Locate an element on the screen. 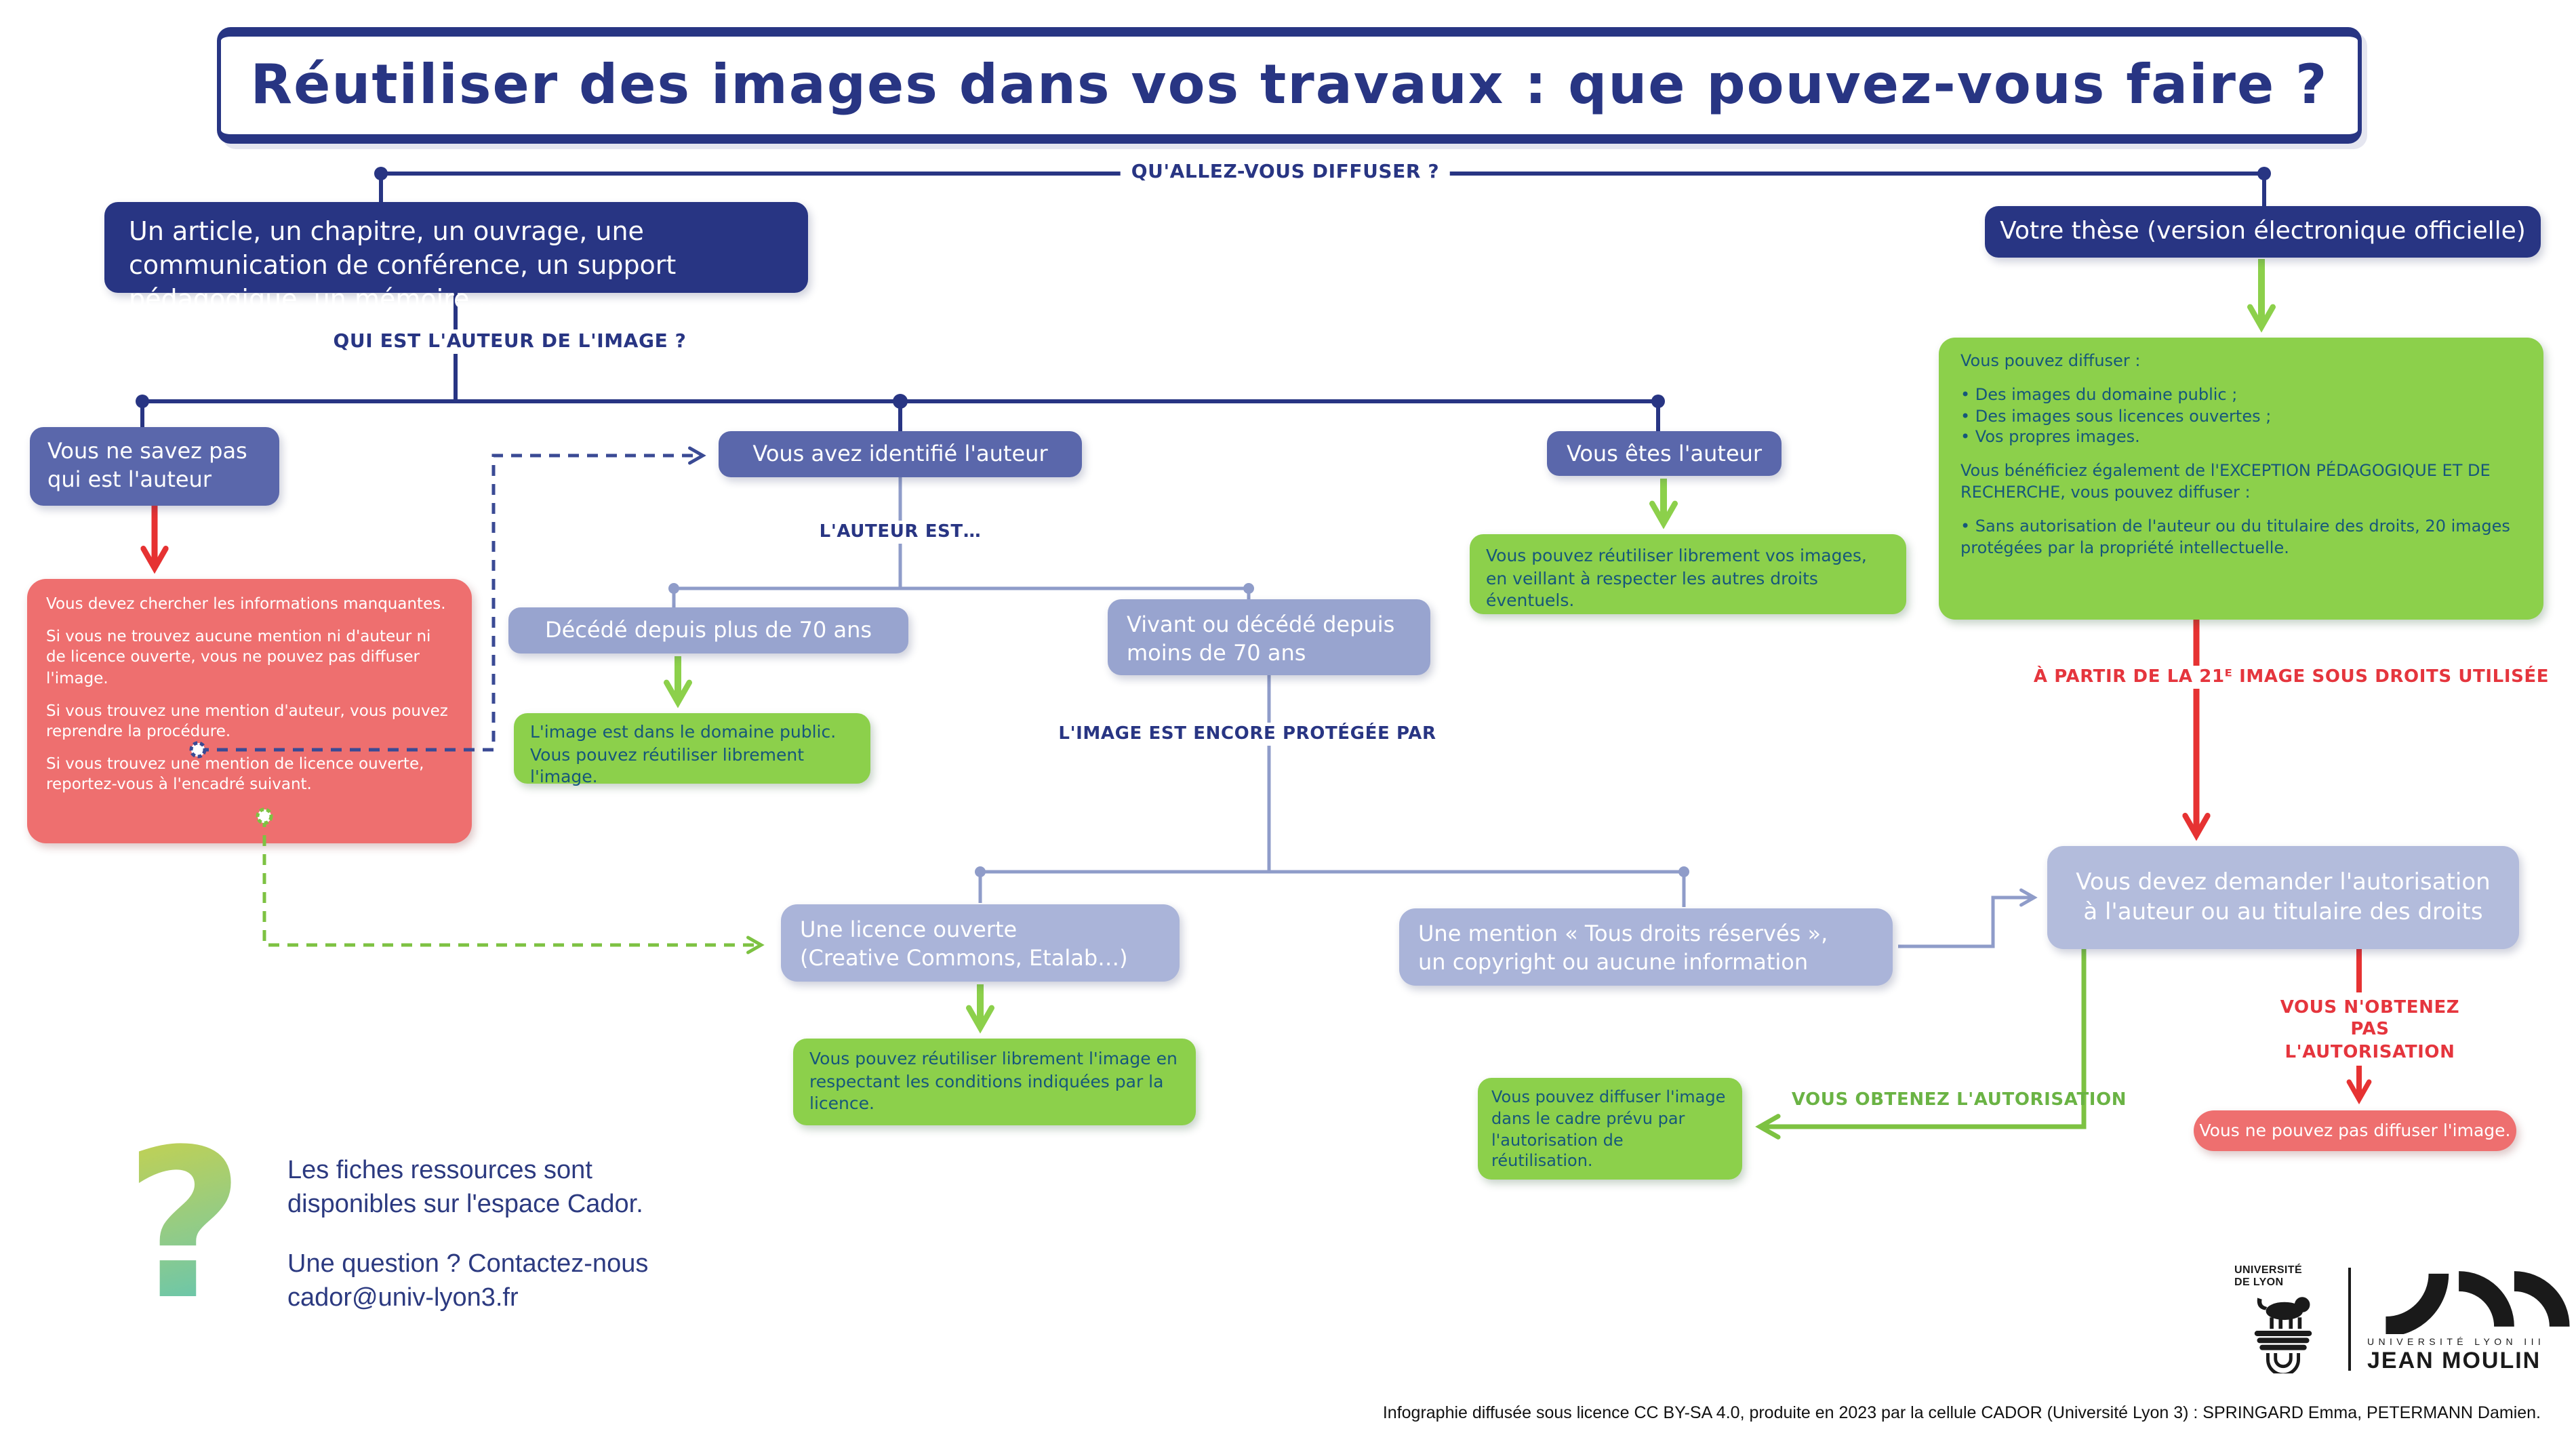 This screenshot has width=2576, height=1448. node-dead-70: Décédé depuis plus de 70 ans is located at coordinates (708, 630).